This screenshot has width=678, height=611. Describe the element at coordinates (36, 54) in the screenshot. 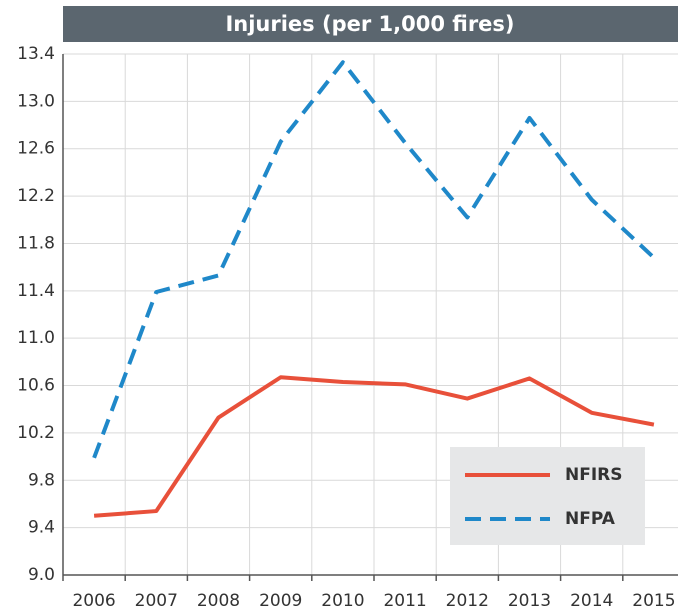

I see `y-tick-label: 13.4` at that location.